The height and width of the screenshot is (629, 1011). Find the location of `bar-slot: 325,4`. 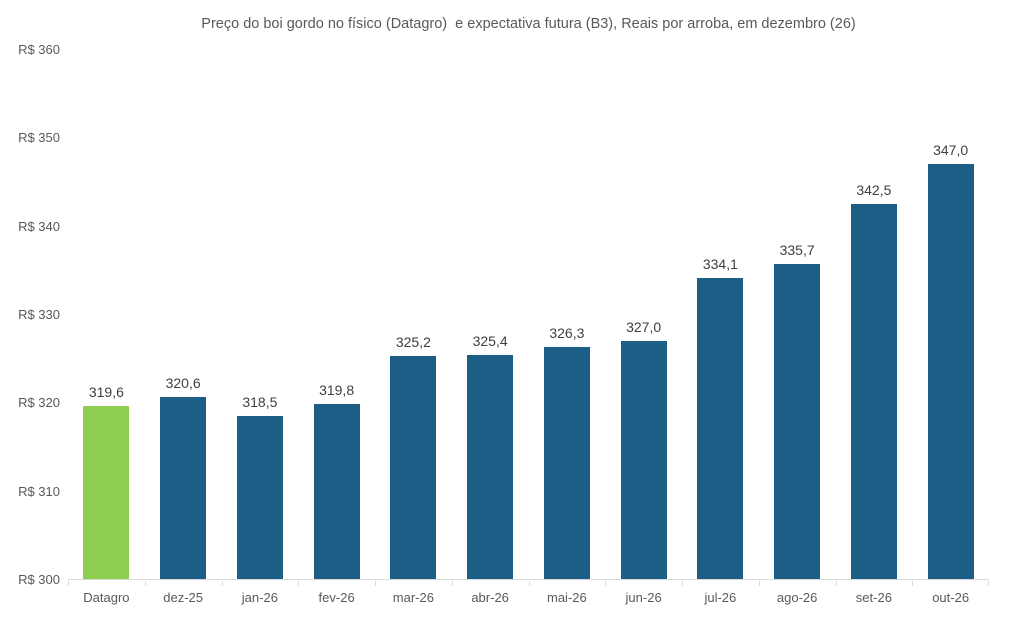

bar-slot: 325,4 is located at coordinates (490, 314).